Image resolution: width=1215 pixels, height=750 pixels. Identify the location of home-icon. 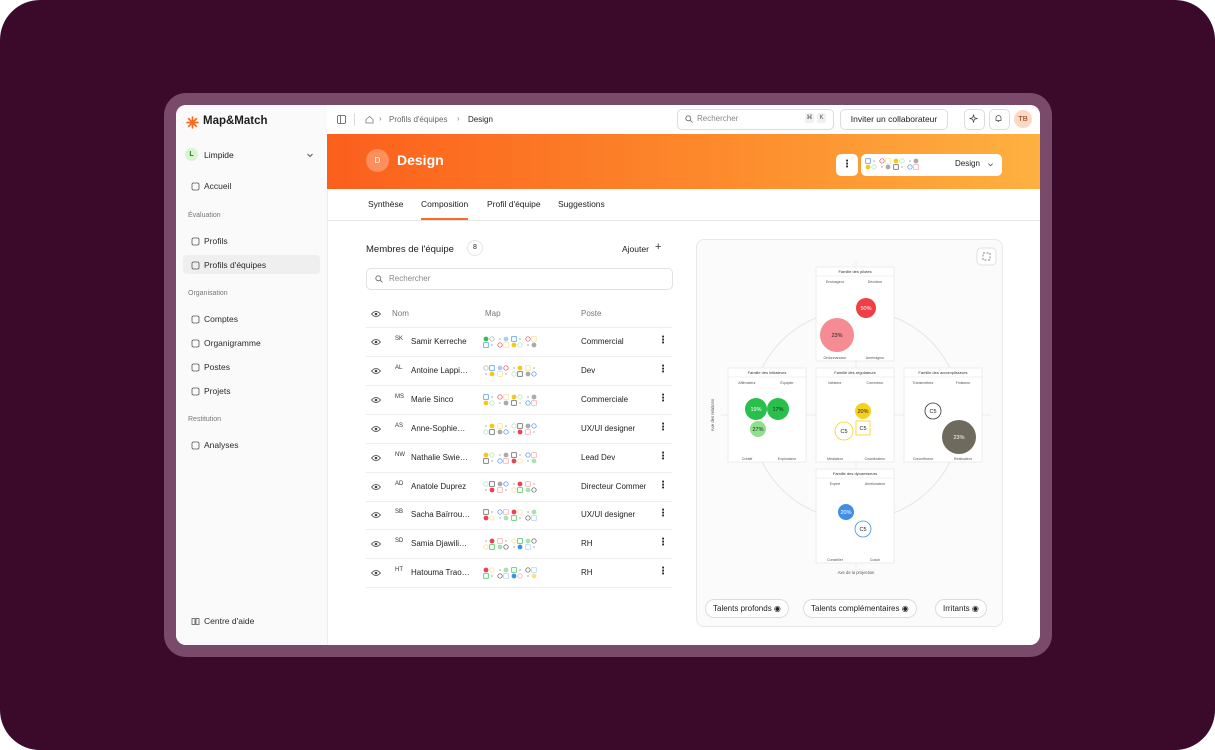
(369, 119).